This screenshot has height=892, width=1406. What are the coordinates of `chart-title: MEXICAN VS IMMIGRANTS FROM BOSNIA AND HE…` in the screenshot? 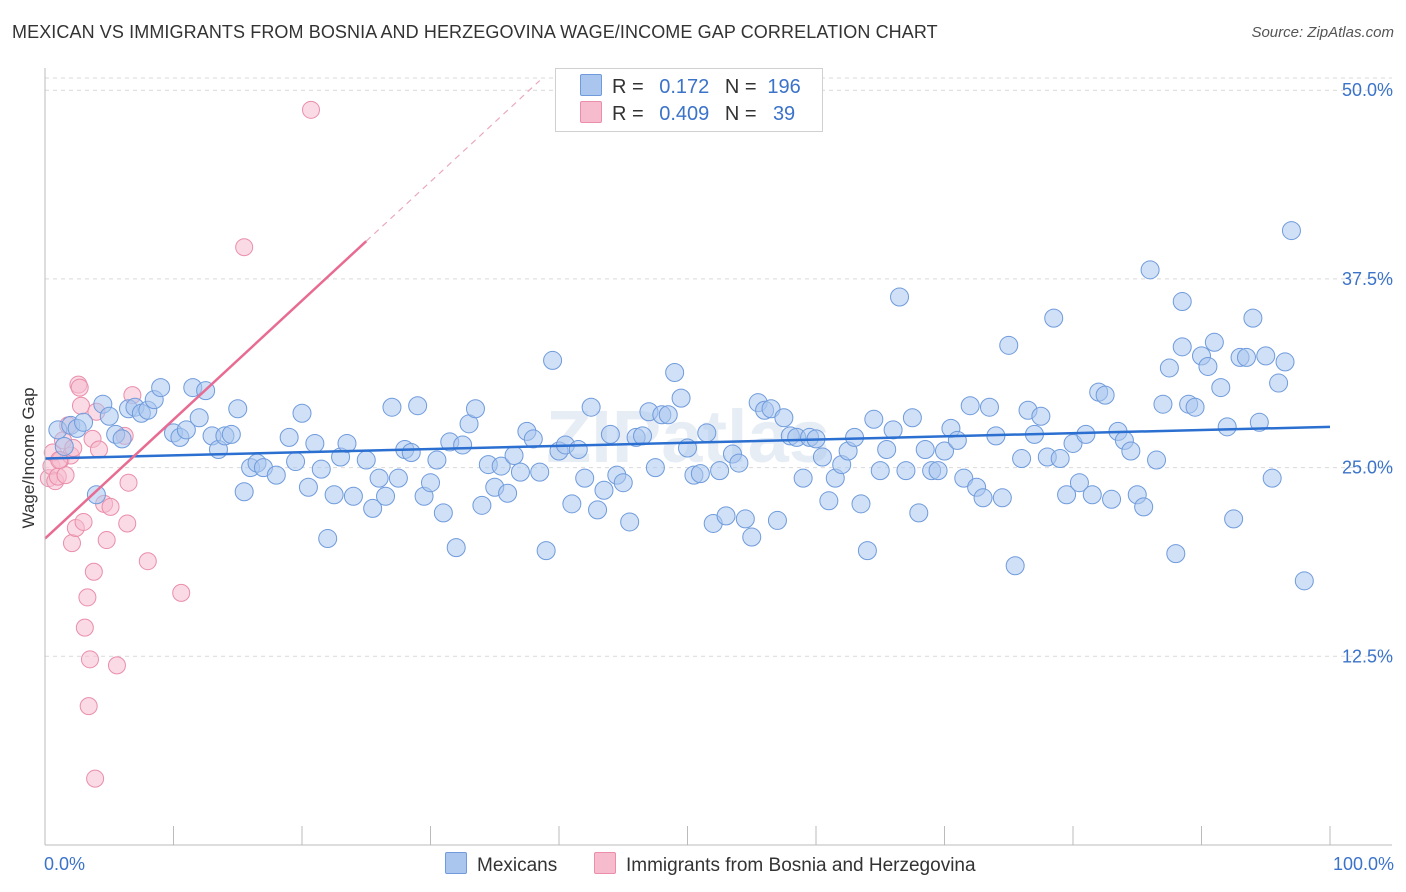 It's located at (475, 32).